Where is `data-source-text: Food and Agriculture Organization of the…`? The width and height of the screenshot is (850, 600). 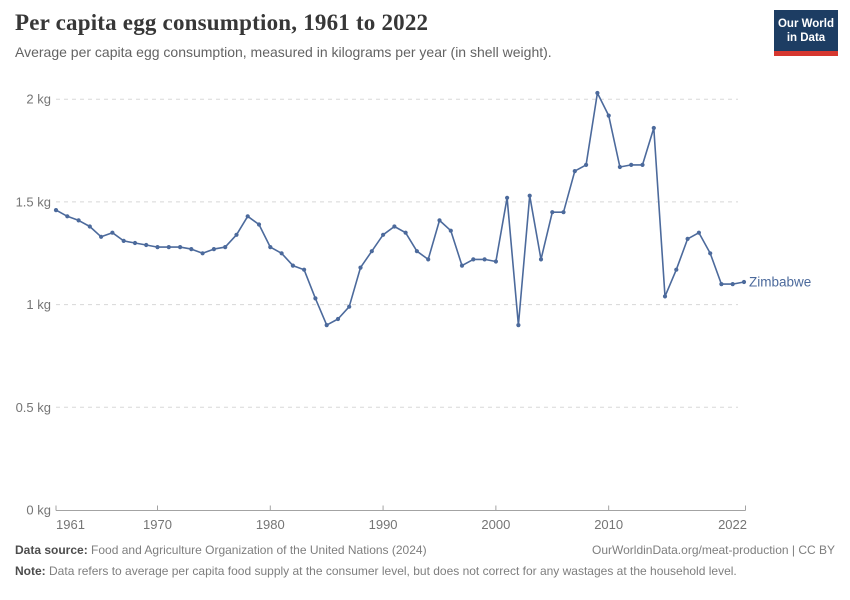 data-source-text: Food and Agriculture Organization of the… is located at coordinates (259, 550).